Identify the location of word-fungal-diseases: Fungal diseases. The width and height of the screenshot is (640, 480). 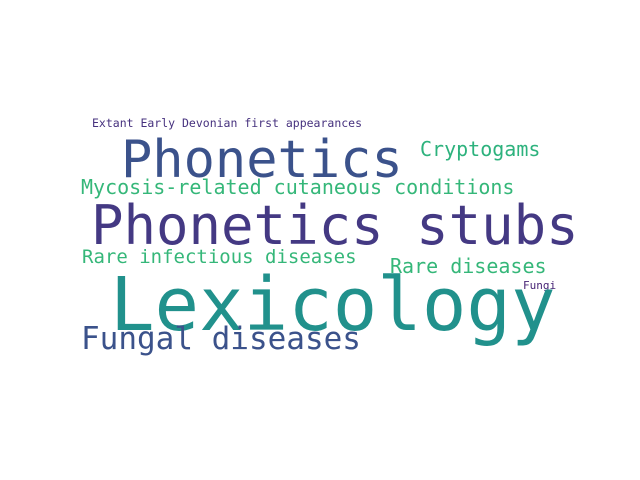
(221, 339).